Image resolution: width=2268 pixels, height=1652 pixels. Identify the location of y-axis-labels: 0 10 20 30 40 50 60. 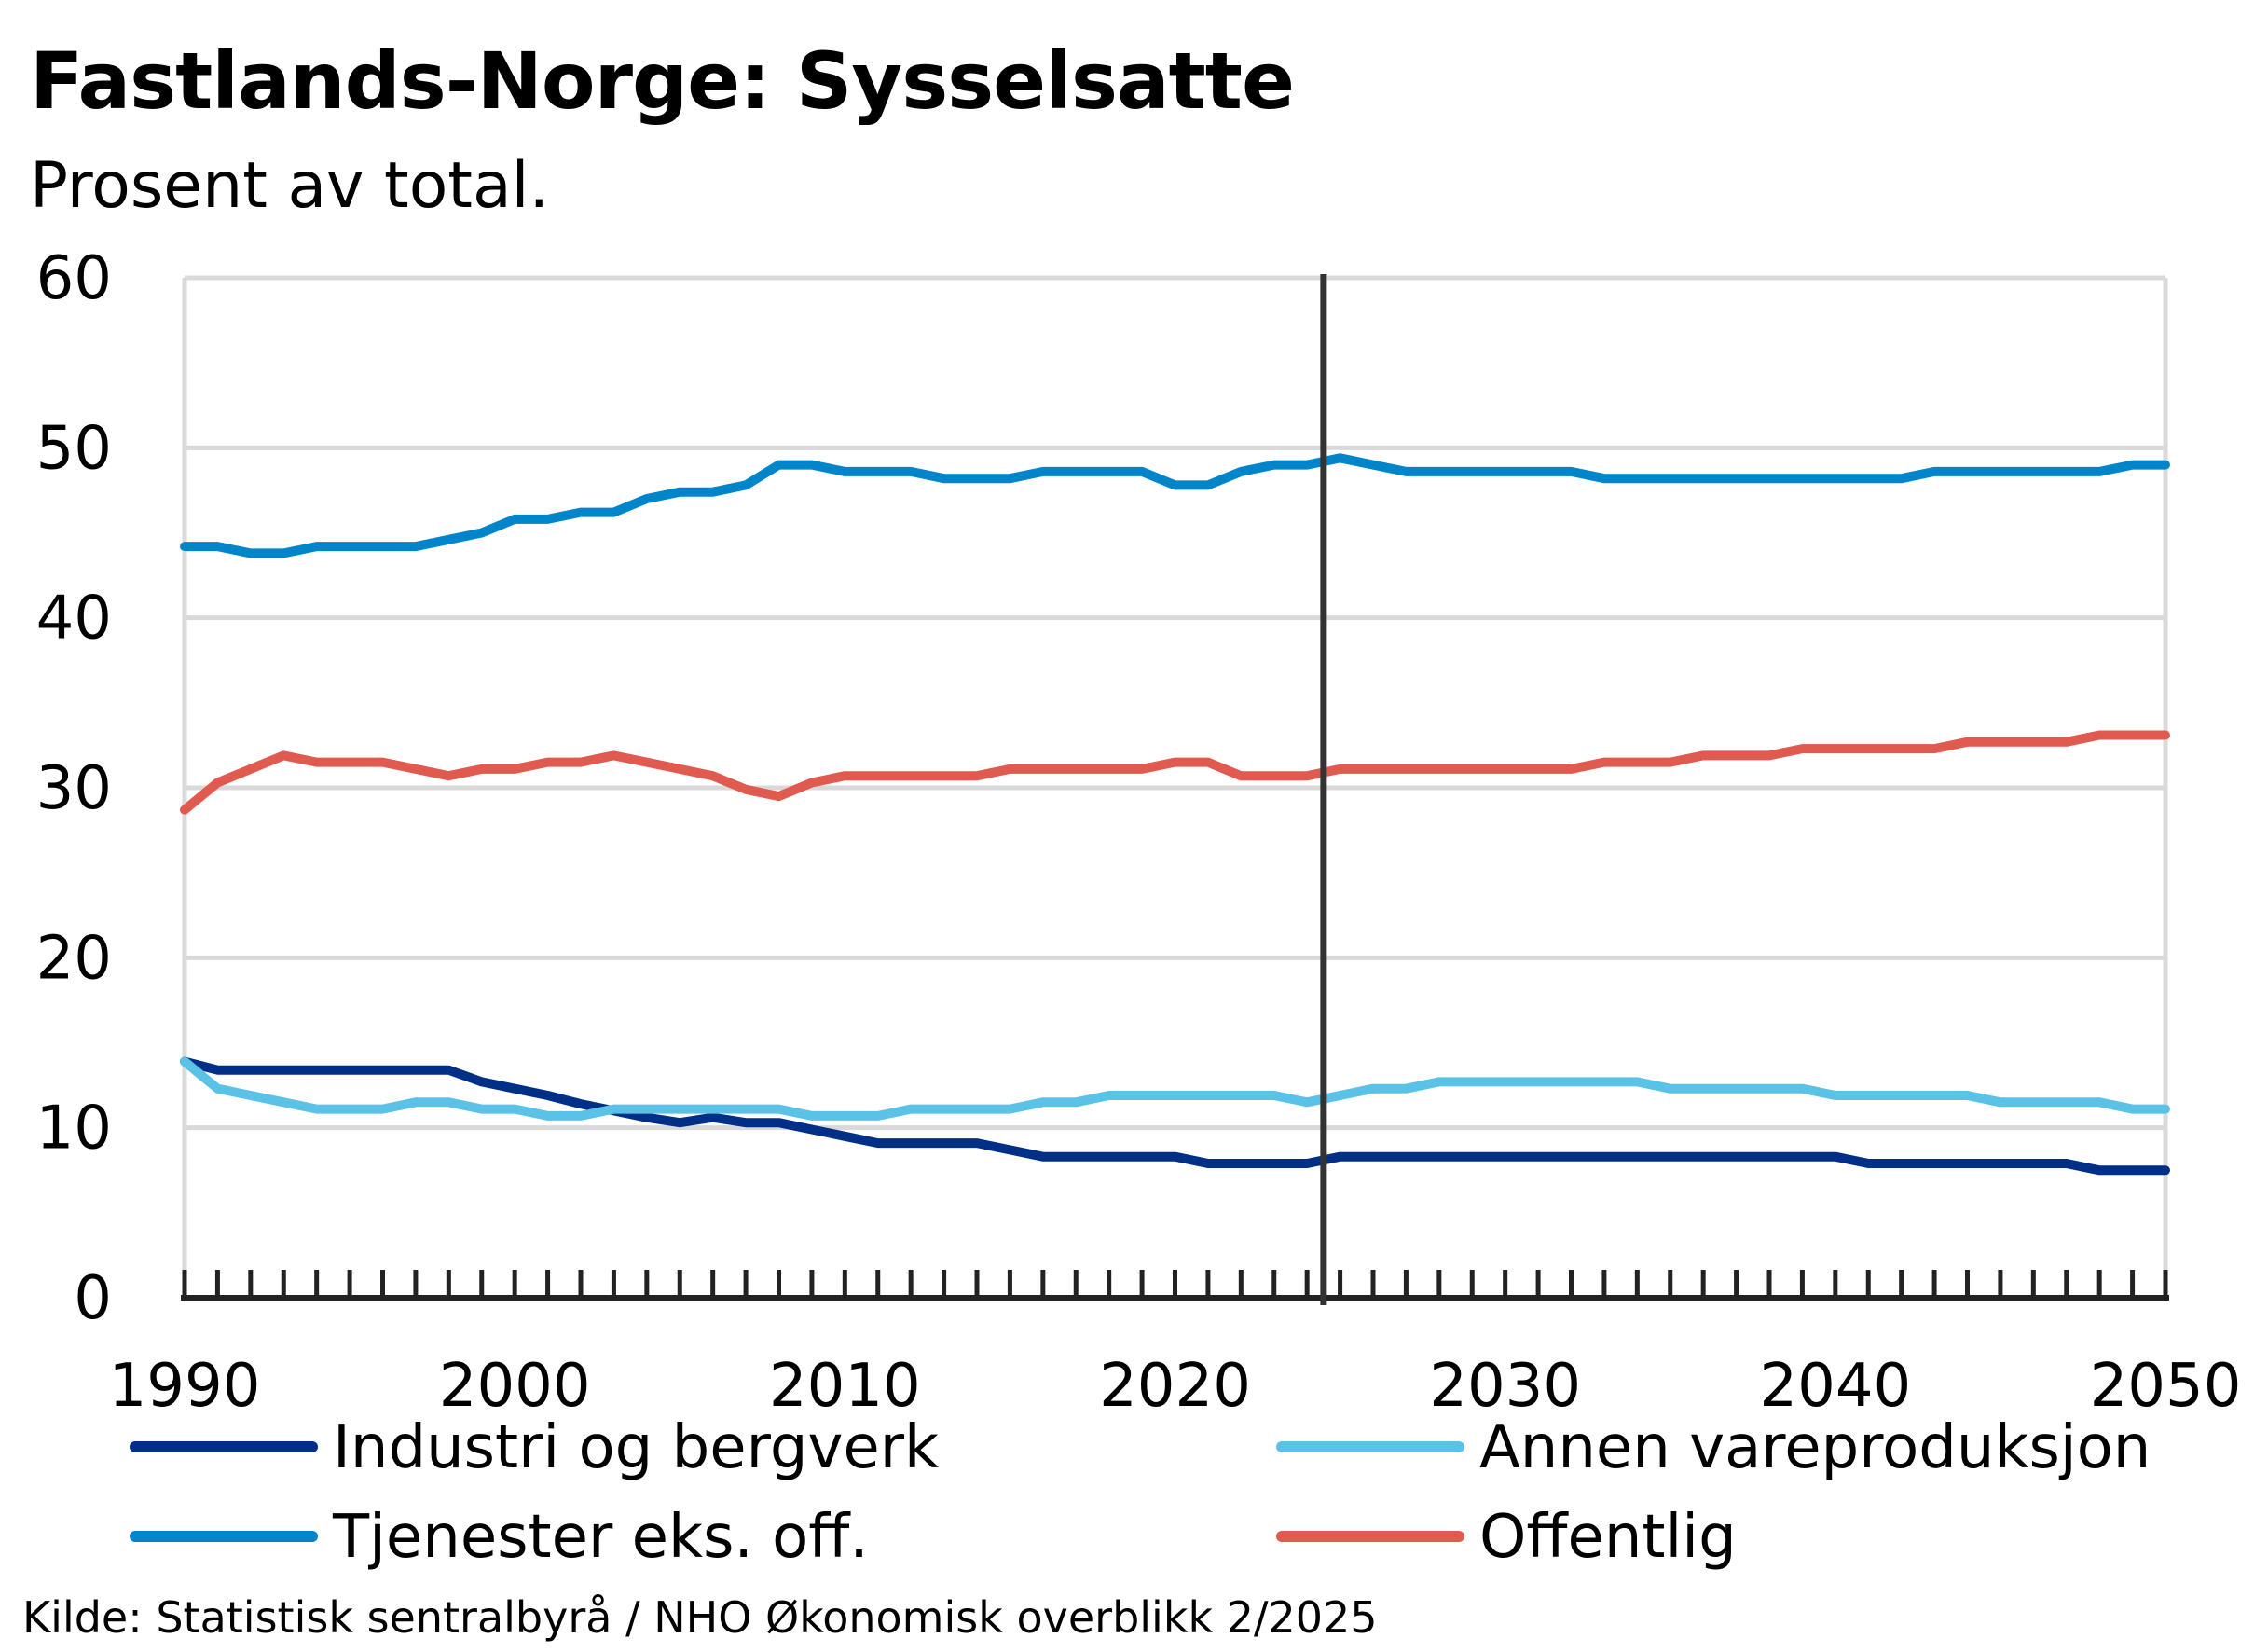
(74, 789).